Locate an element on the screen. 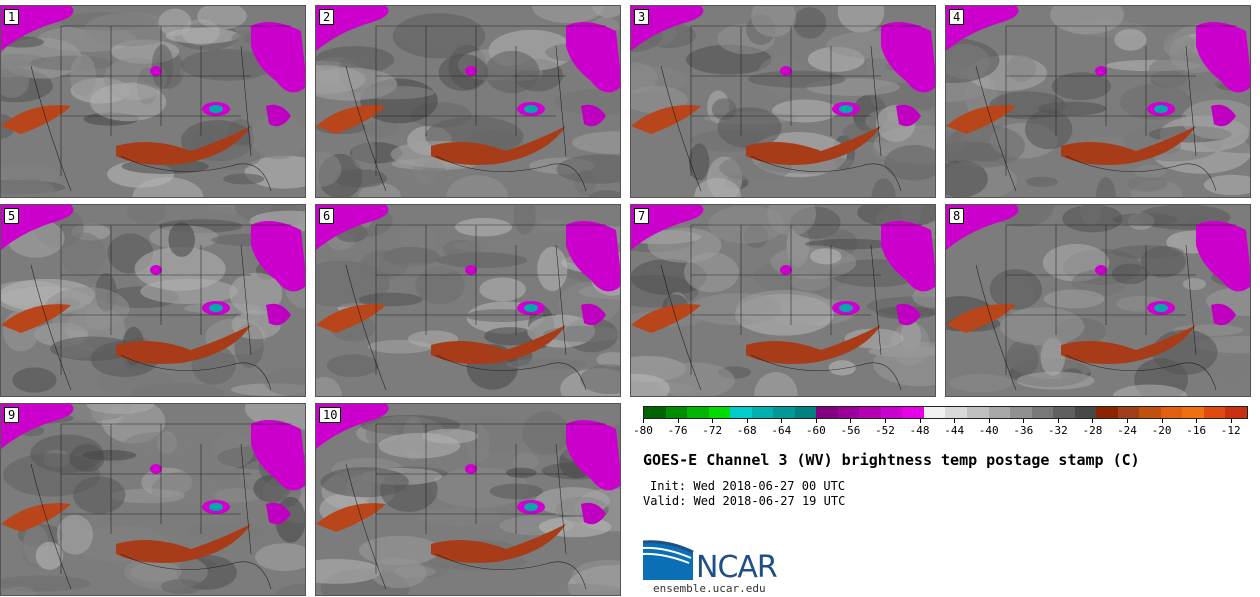 Image resolution: width=1260 pixels, height=597 pixels. panel-number: 3 is located at coordinates (642, 17).